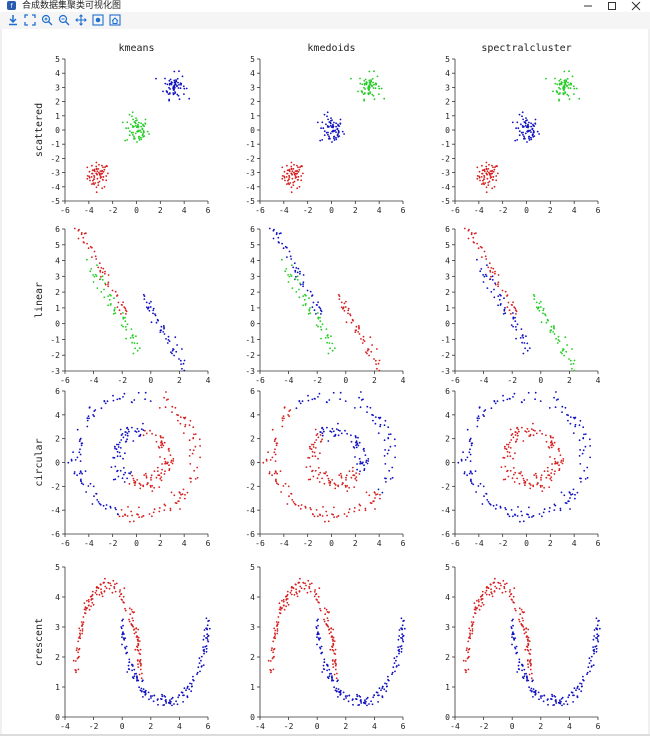 The width and height of the screenshot is (650, 736). I want to click on rotate-tool, so click(98, 20).